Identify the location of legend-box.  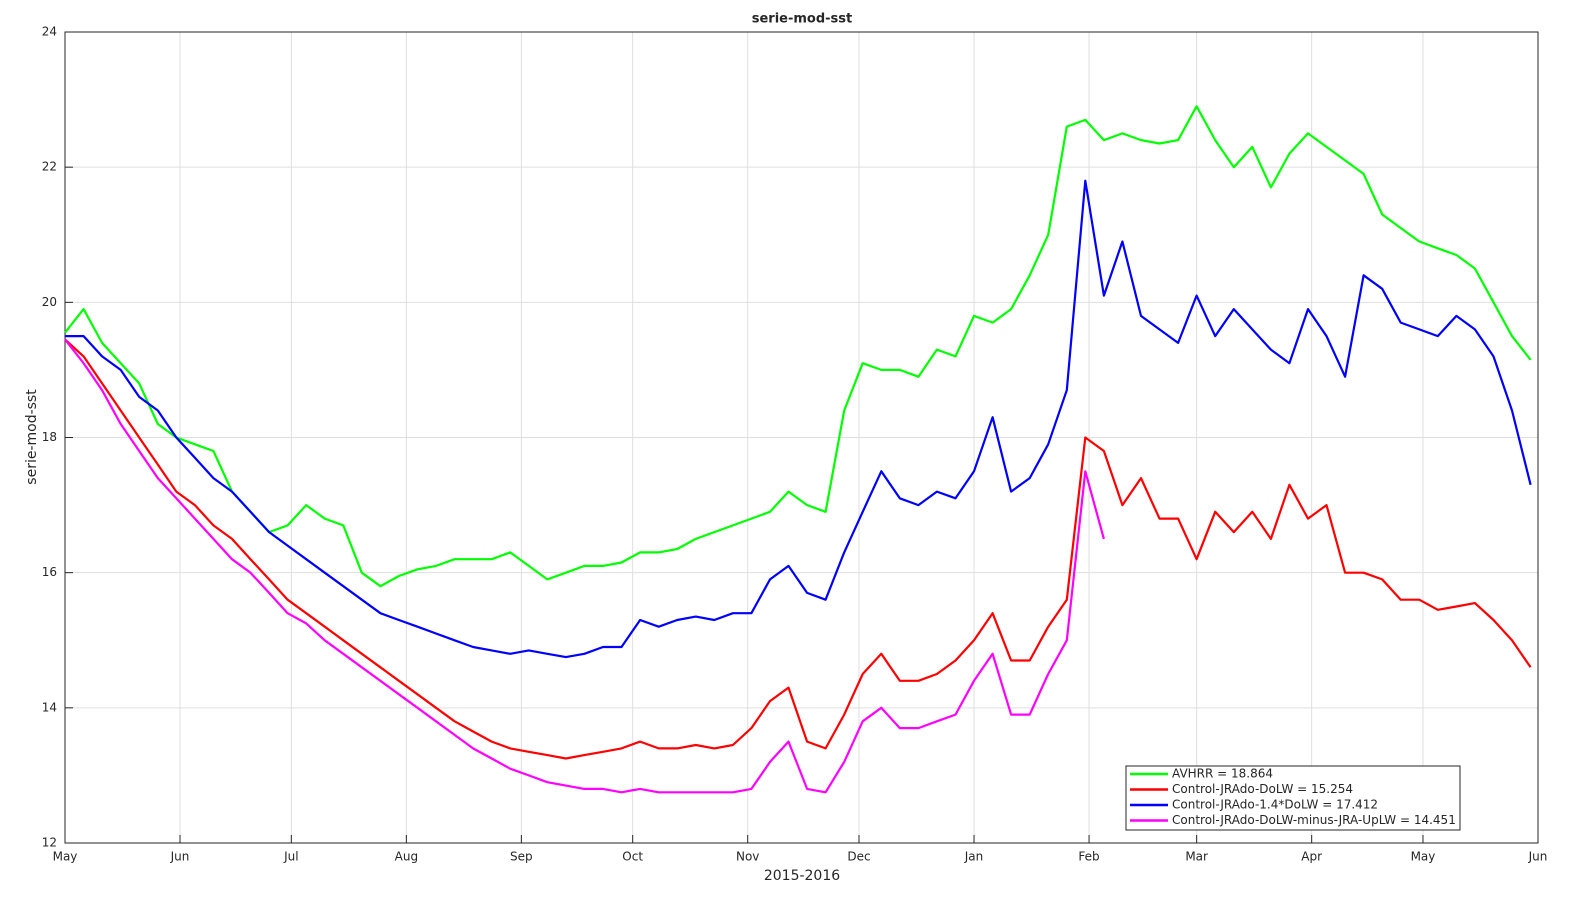
(1293, 798).